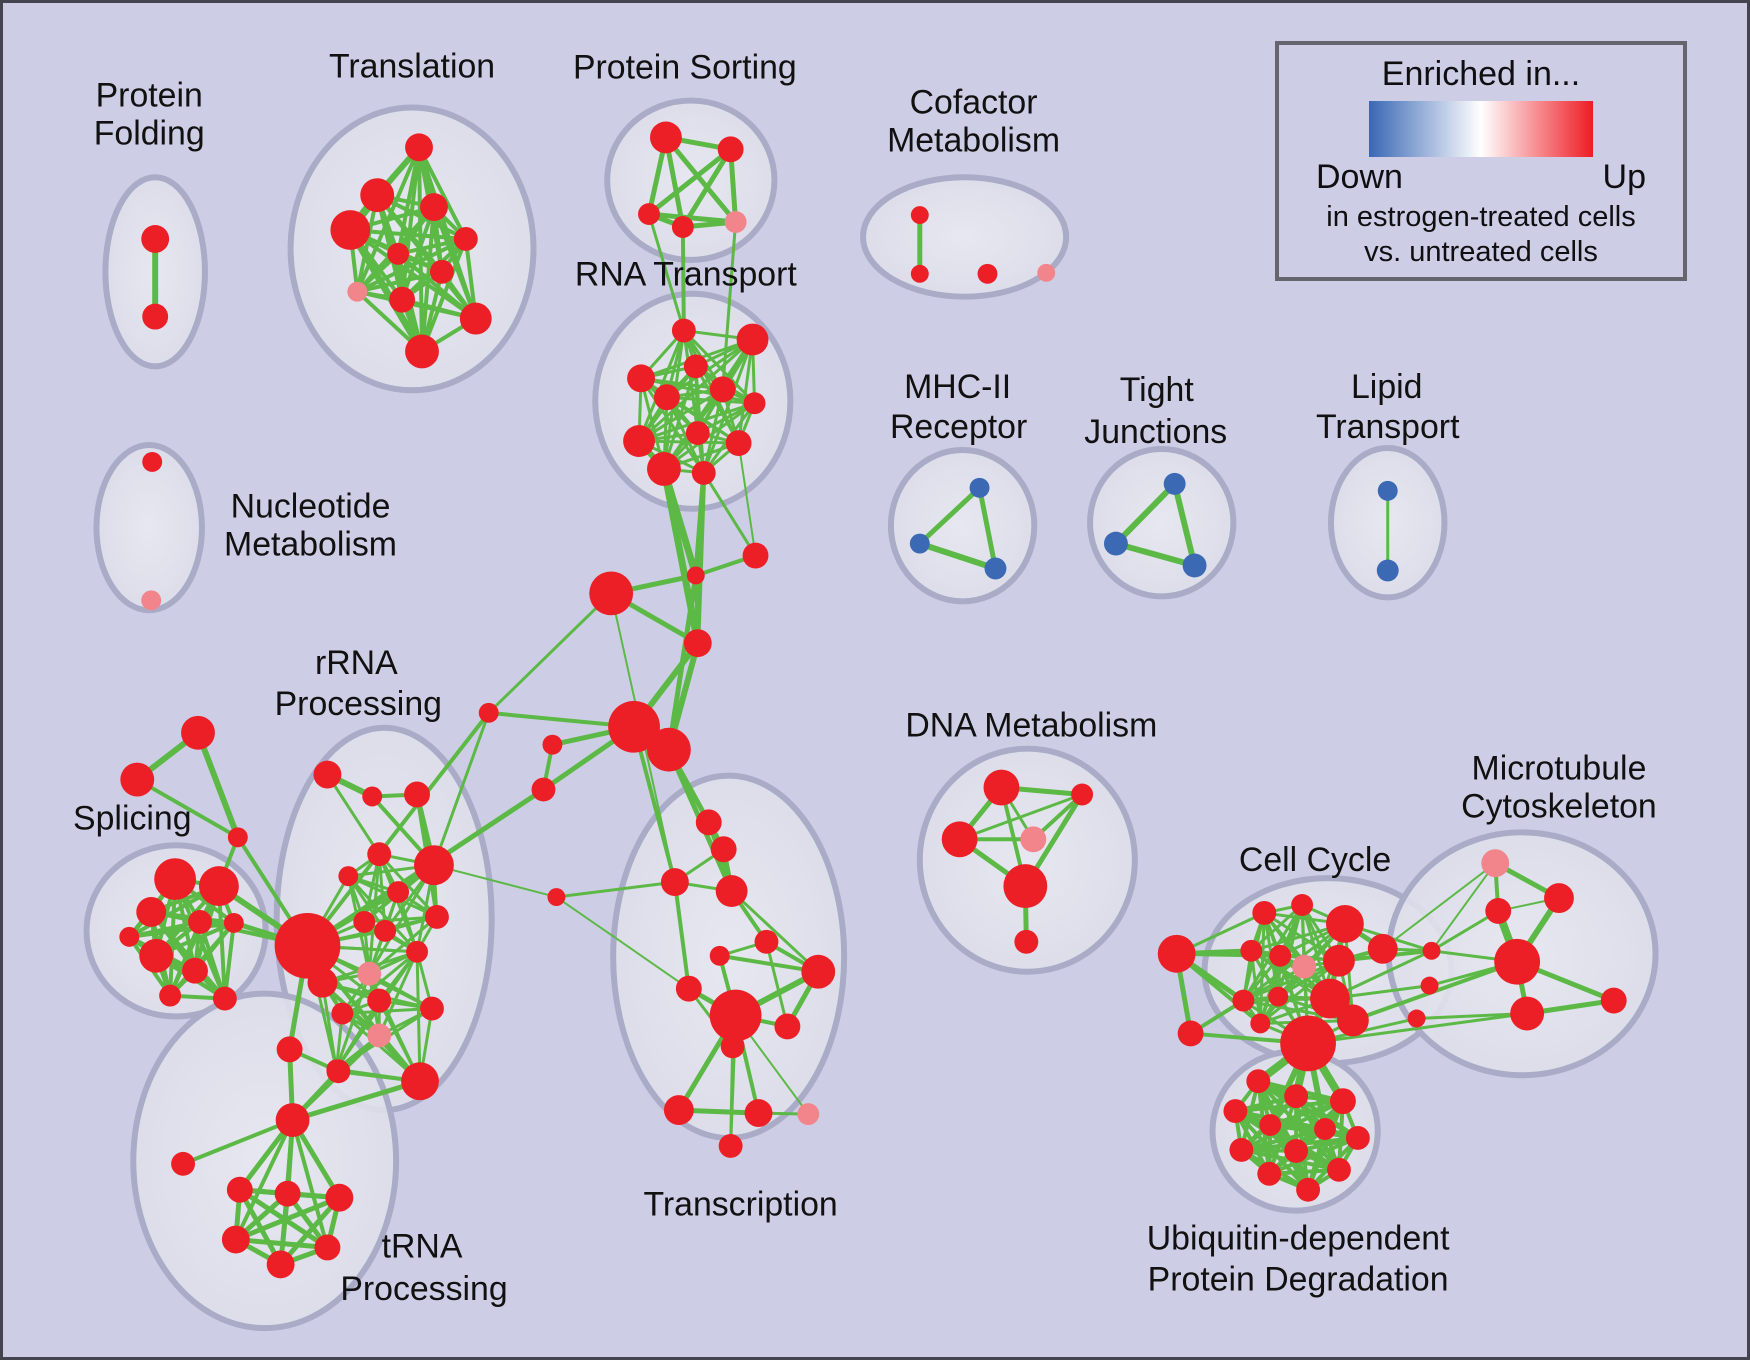 The image size is (1750, 1360). Describe the element at coordinates (649, 214) in the screenshot. I see `network-node-ps3` at that location.